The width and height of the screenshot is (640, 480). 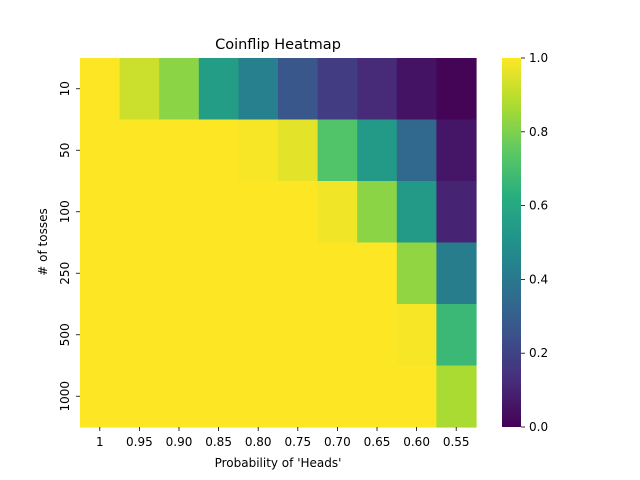 What do you see at coordinates (65, 334) in the screenshot?
I see `y-tick-label: 500` at bounding box center [65, 334].